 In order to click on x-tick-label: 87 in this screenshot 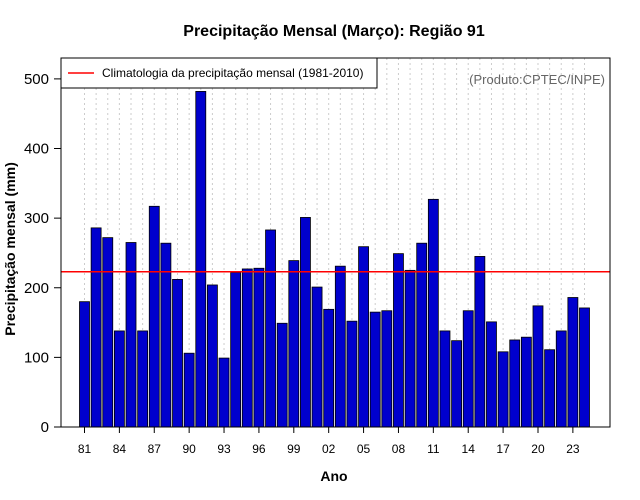, I will do `click(155, 449)`.